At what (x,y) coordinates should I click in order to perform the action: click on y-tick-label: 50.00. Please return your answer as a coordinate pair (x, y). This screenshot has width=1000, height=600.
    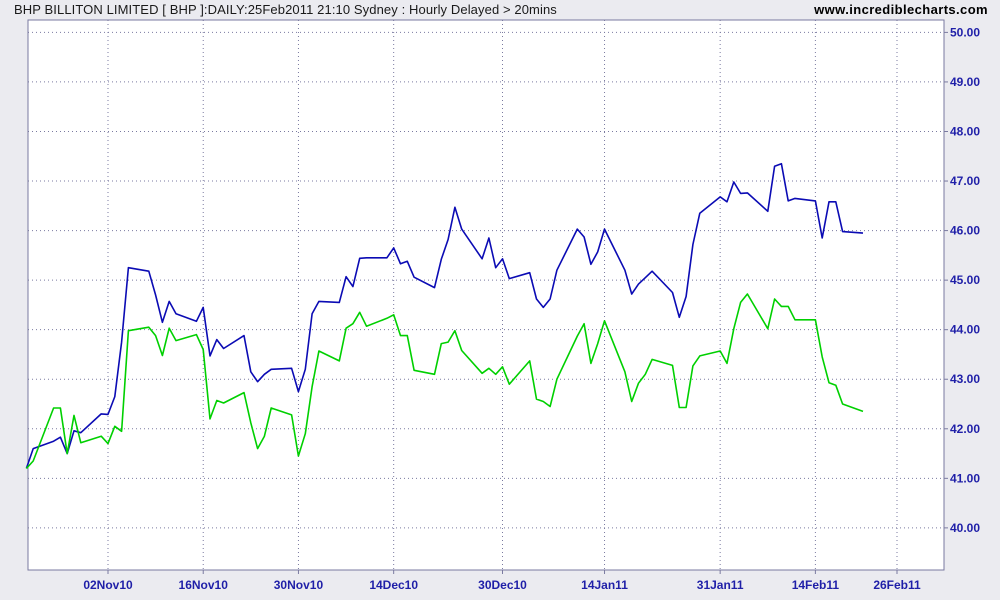
    Looking at the image, I should click on (965, 32).